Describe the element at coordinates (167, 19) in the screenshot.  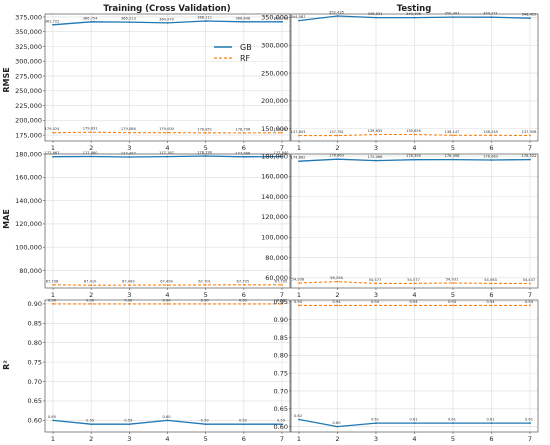
I see `data-label-gb: 364,970` at that location.